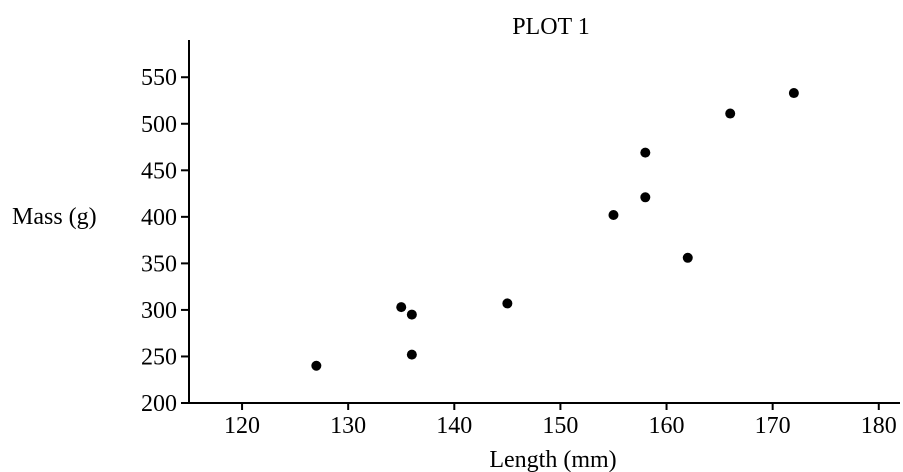 The image size is (903, 472). Describe the element at coordinates (560, 426) in the screenshot. I see `x-tick-label: 150` at that location.